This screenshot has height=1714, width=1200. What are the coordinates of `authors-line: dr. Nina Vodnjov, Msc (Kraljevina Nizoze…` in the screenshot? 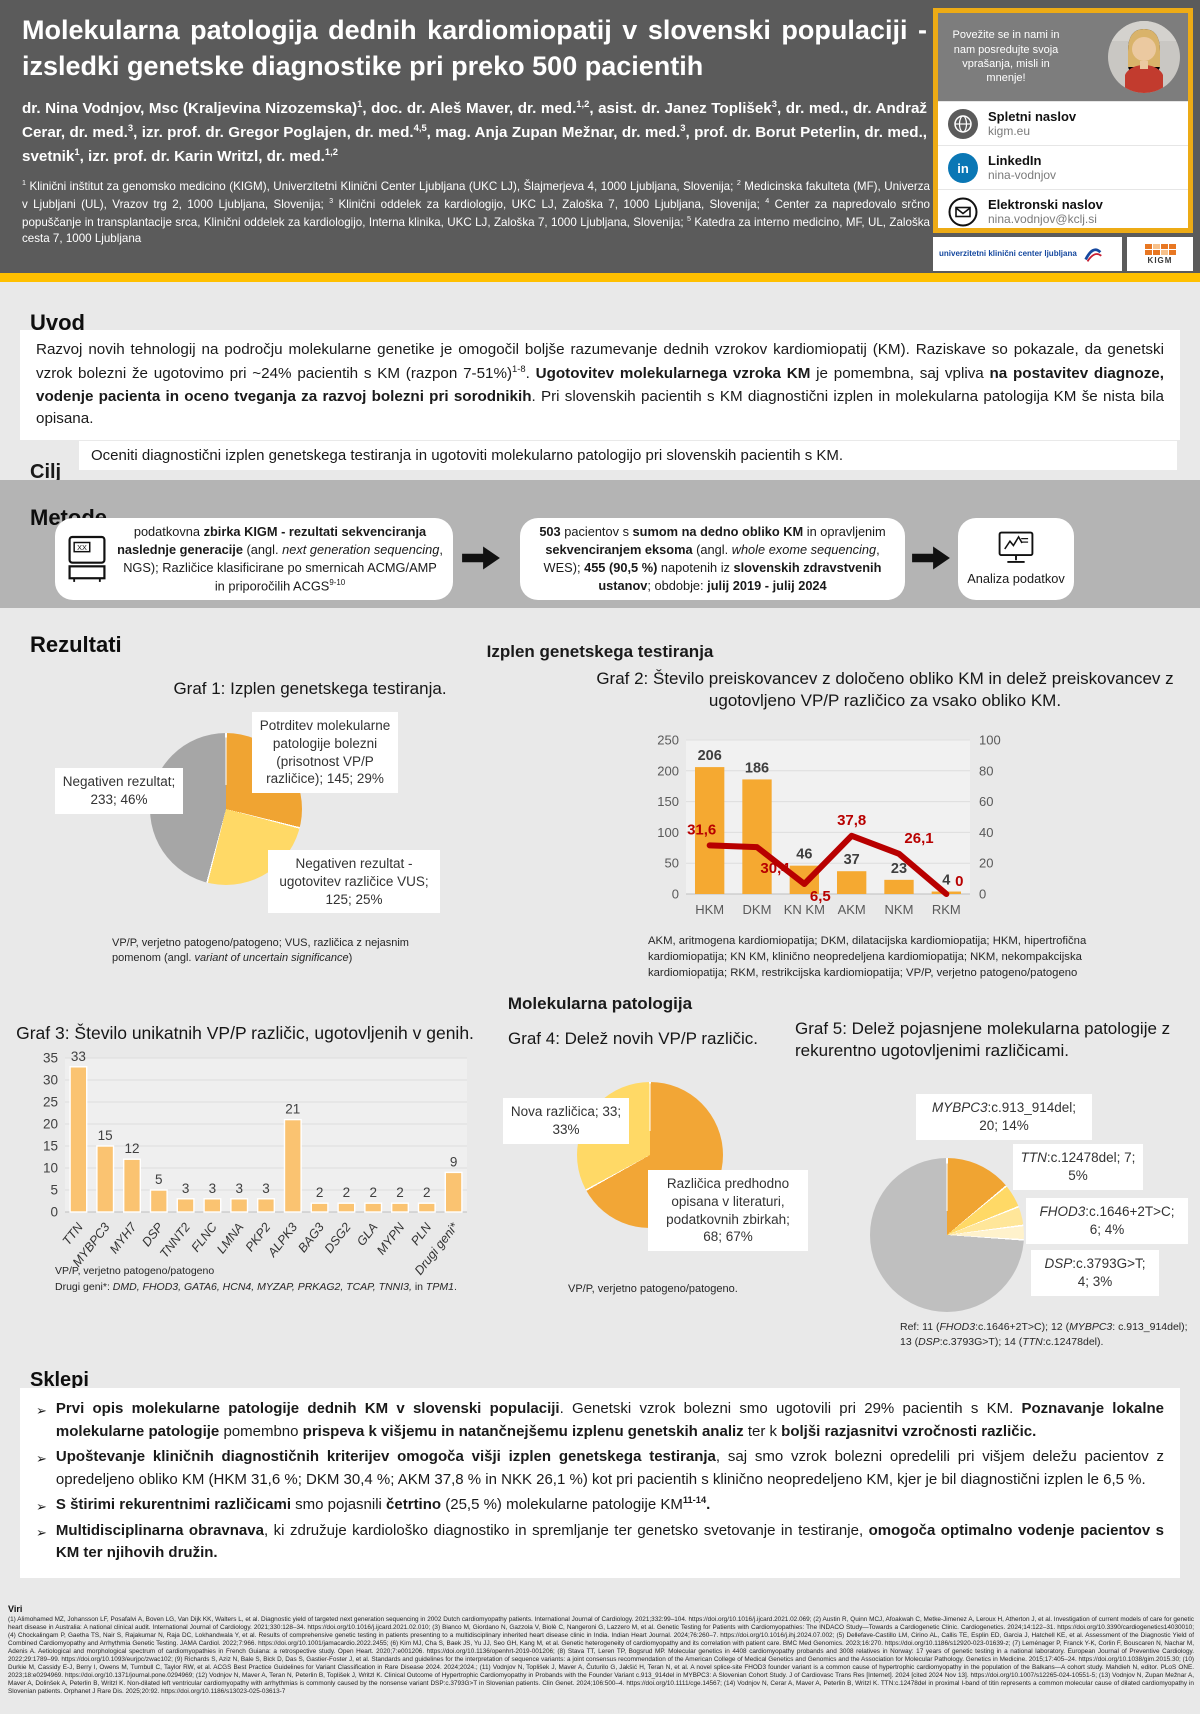 It's located at (475, 131).